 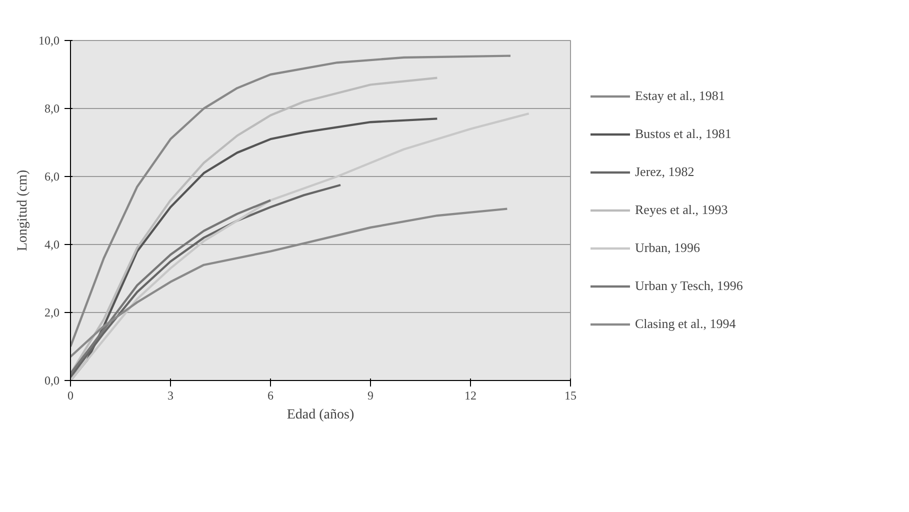 What do you see at coordinates (667, 248) in the screenshot?
I see `legend-label: Urban, 1996` at bounding box center [667, 248].